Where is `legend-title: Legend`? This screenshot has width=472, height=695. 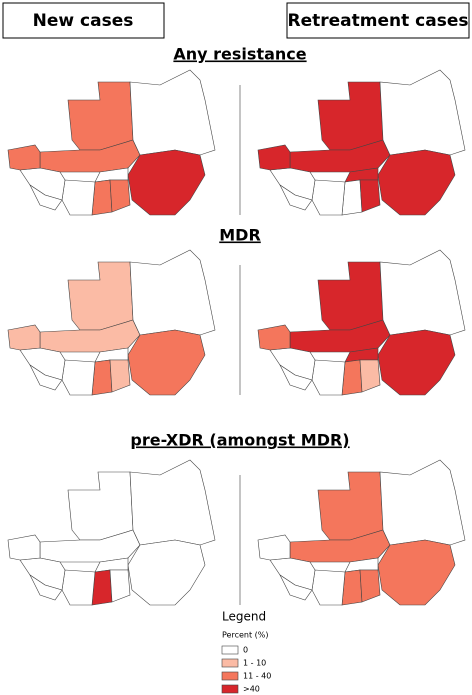 legend-title: Legend is located at coordinates (244, 617).